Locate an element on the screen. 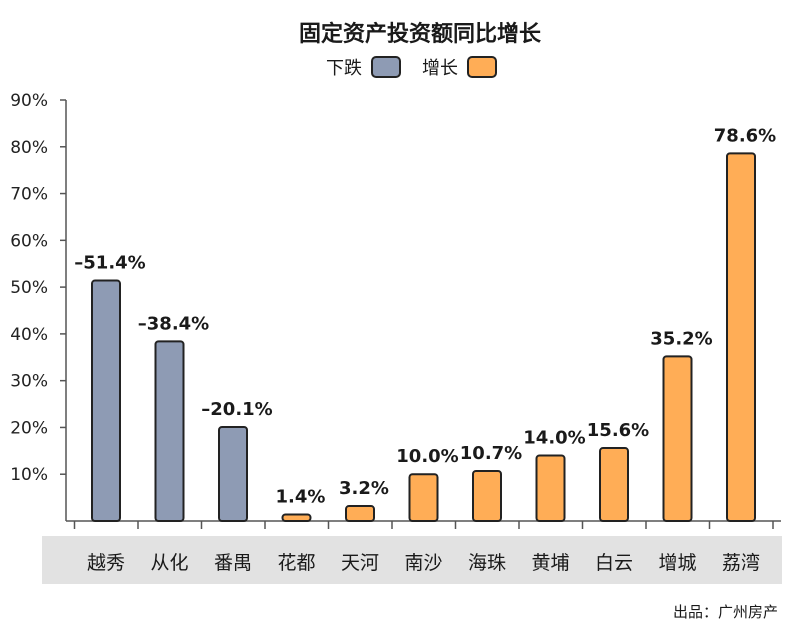  category-band is located at coordinates (412, 560).